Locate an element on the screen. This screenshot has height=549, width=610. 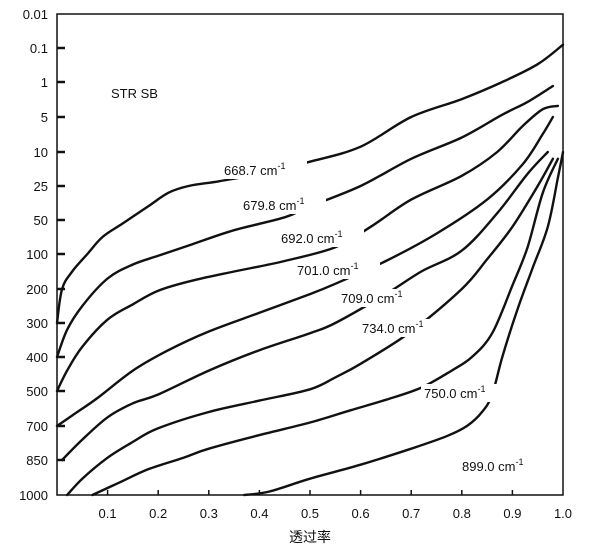
x-tick-label: 0.8 is located at coordinates (462, 513).